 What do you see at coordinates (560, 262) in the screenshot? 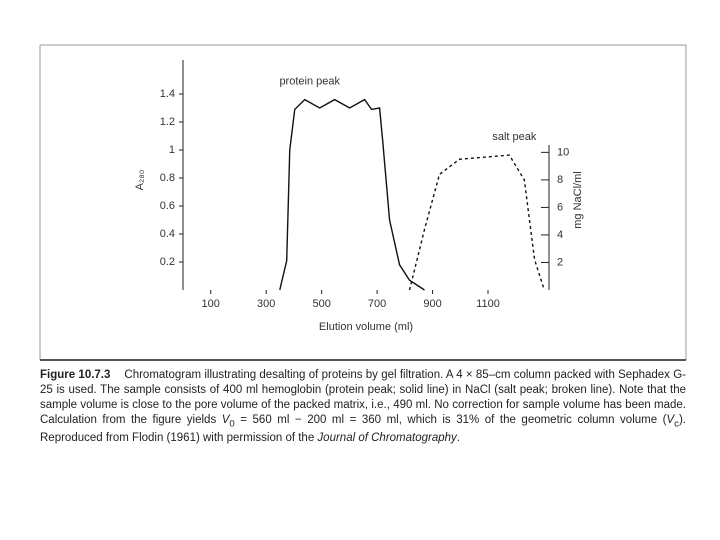
I see `y2-tick-label: 2` at bounding box center [560, 262].